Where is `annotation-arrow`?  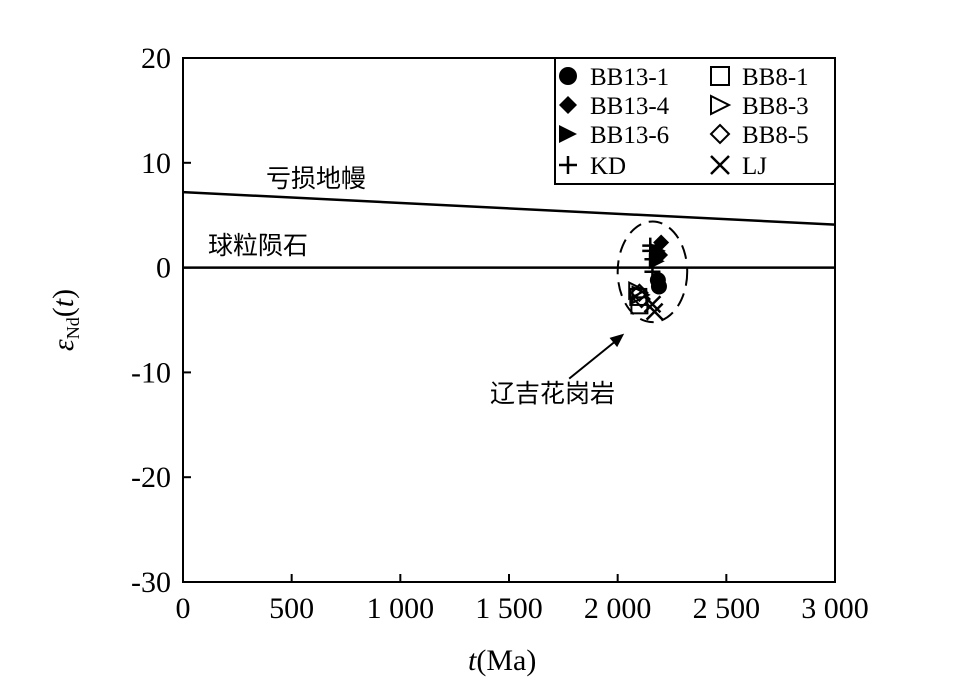 annotation-arrow is located at coordinates (596, 356).